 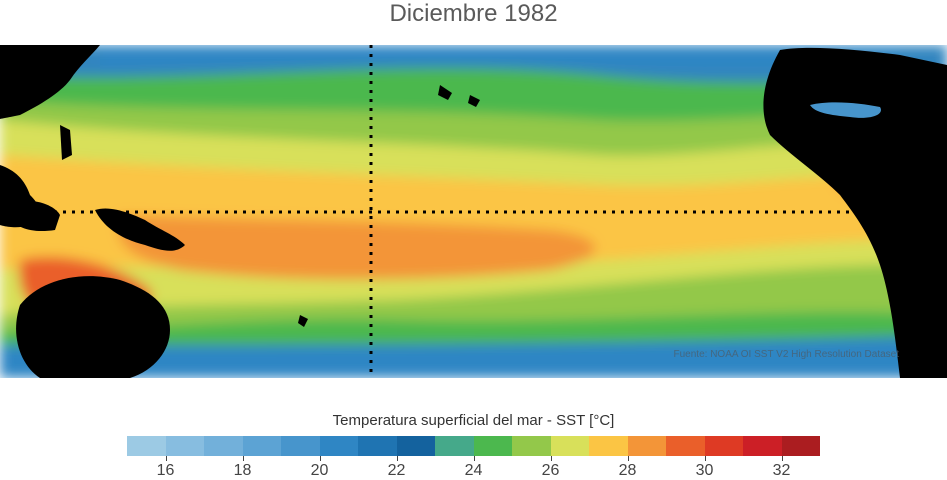 What do you see at coordinates (473, 13) in the screenshot?
I see `map-title: Diciembre 1982` at bounding box center [473, 13].